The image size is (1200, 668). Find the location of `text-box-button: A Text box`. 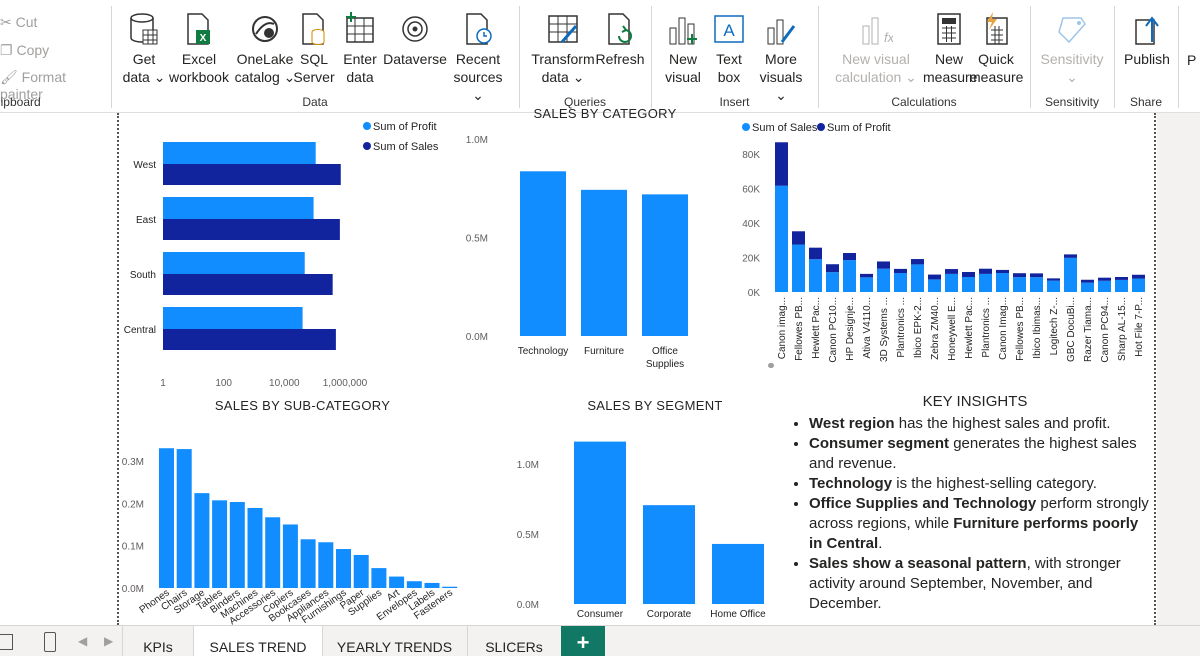

text-box-button: A Text box is located at coordinates (729, 49).